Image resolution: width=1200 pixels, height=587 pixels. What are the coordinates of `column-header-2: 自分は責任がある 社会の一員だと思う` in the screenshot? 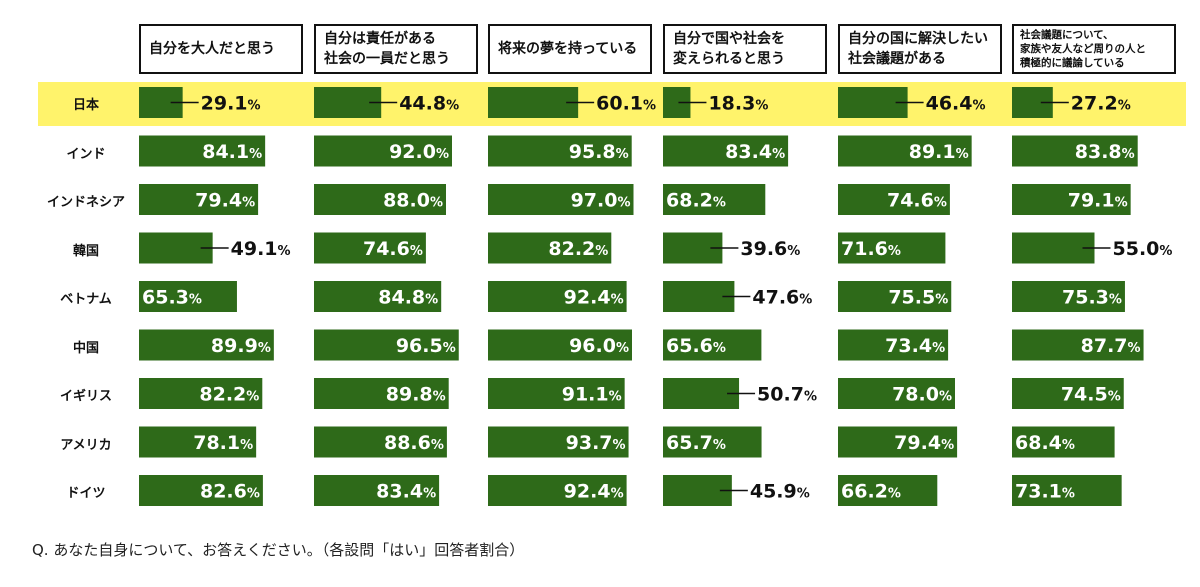 It's located at (396, 49).